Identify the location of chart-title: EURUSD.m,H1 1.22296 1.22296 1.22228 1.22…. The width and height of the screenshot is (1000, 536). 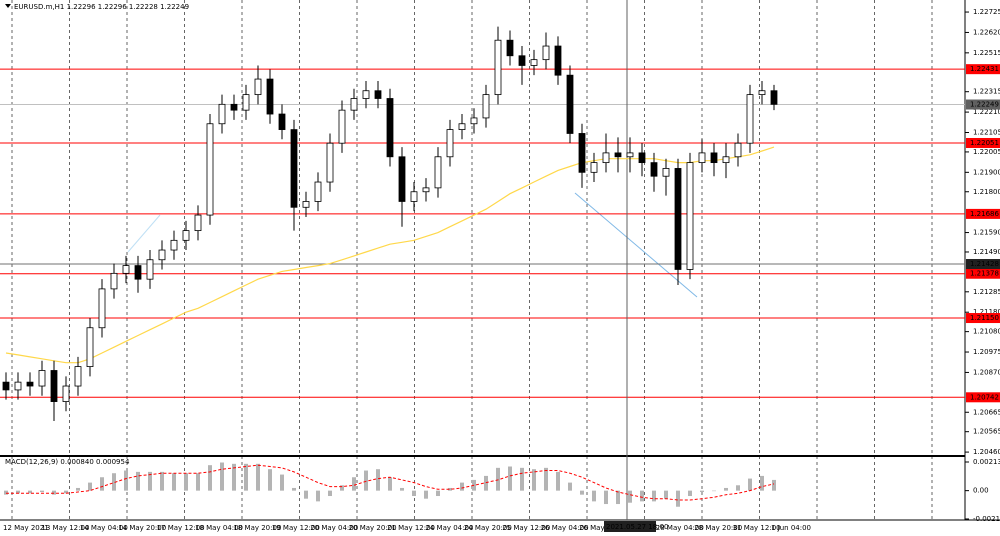
(101, 7).